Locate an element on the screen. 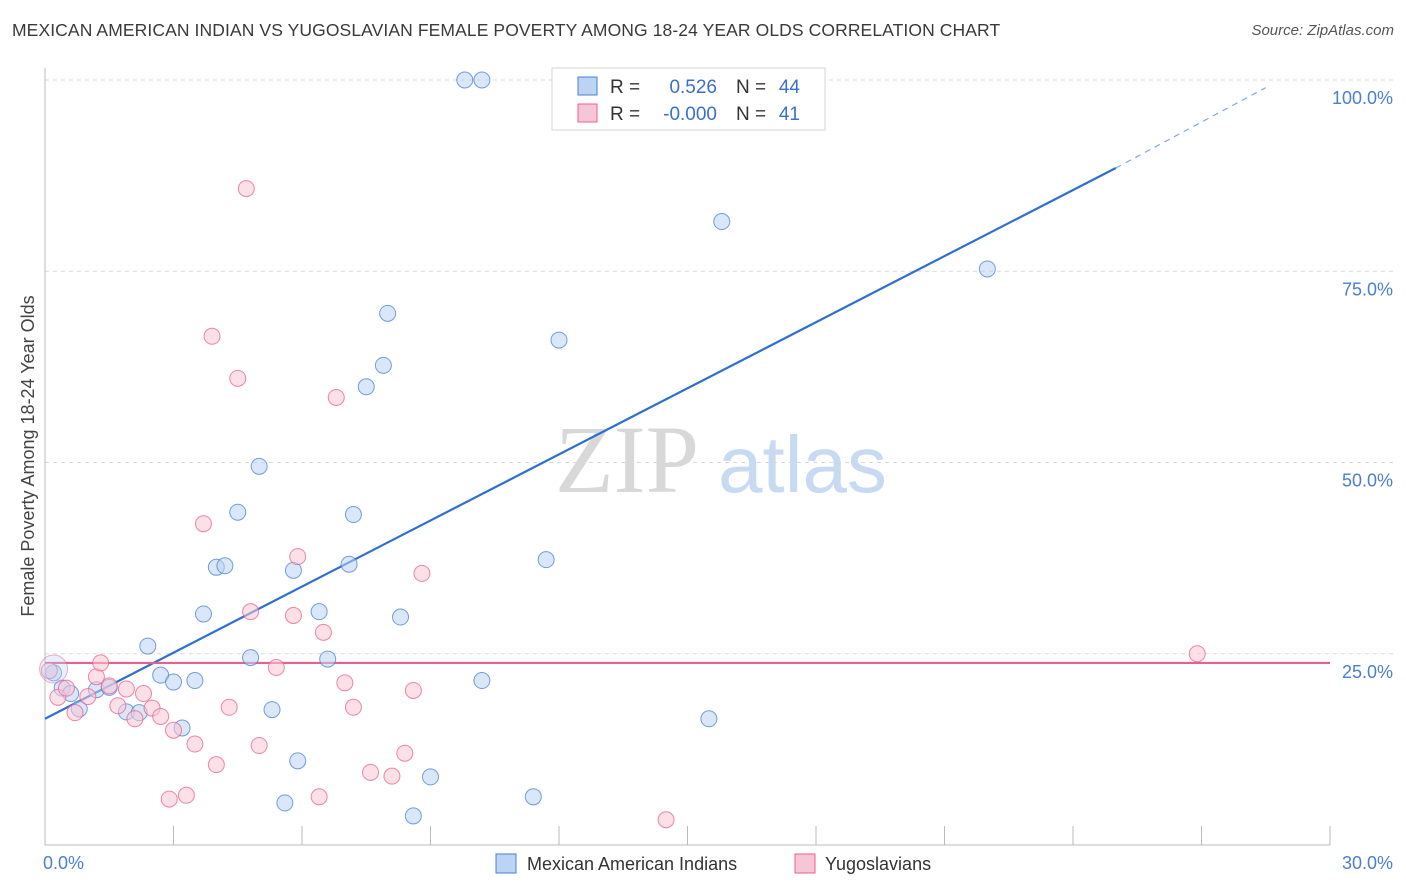  y-tick-label: 50.0% is located at coordinates (1367, 481).